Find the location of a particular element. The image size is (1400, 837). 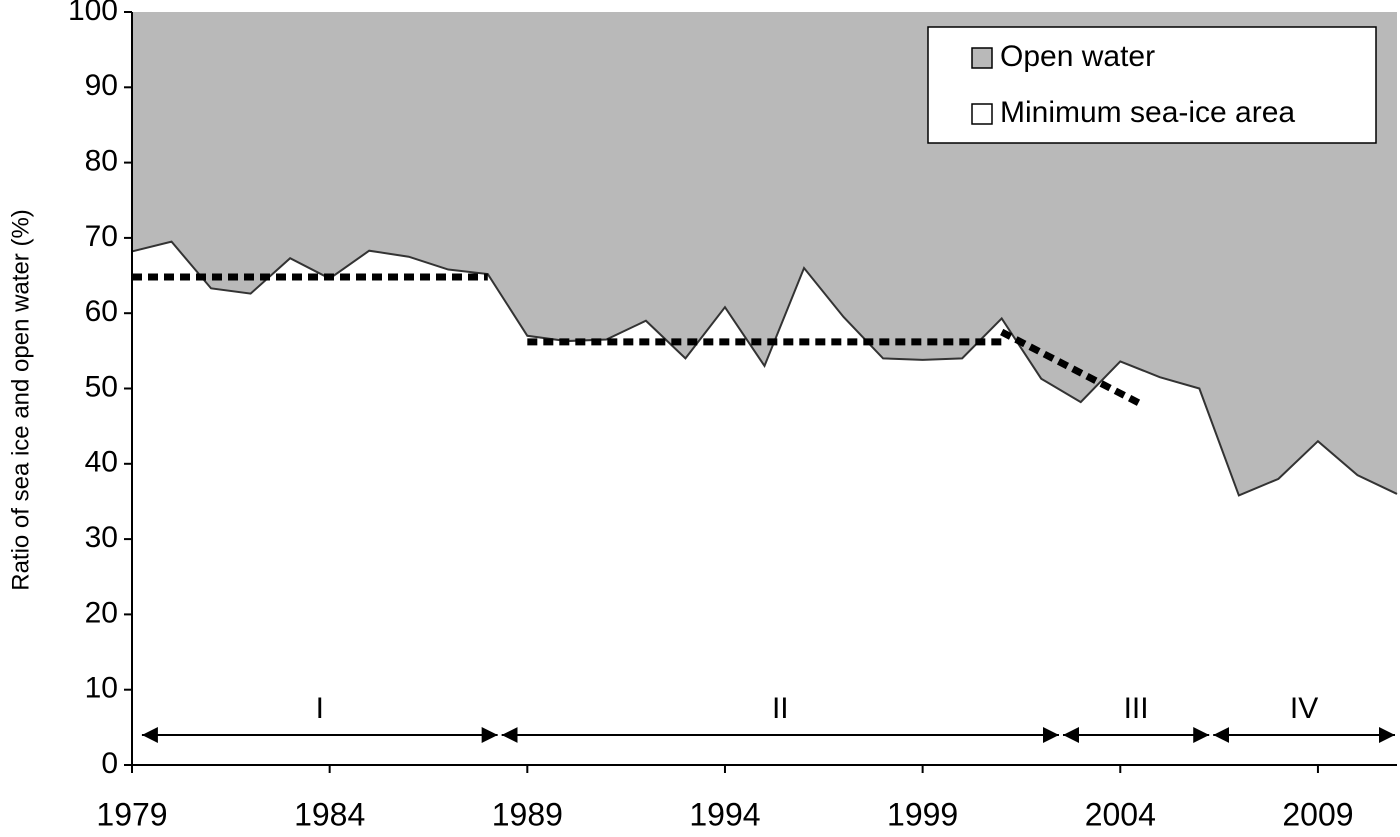

legend-box is located at coordinates (1152, 85).